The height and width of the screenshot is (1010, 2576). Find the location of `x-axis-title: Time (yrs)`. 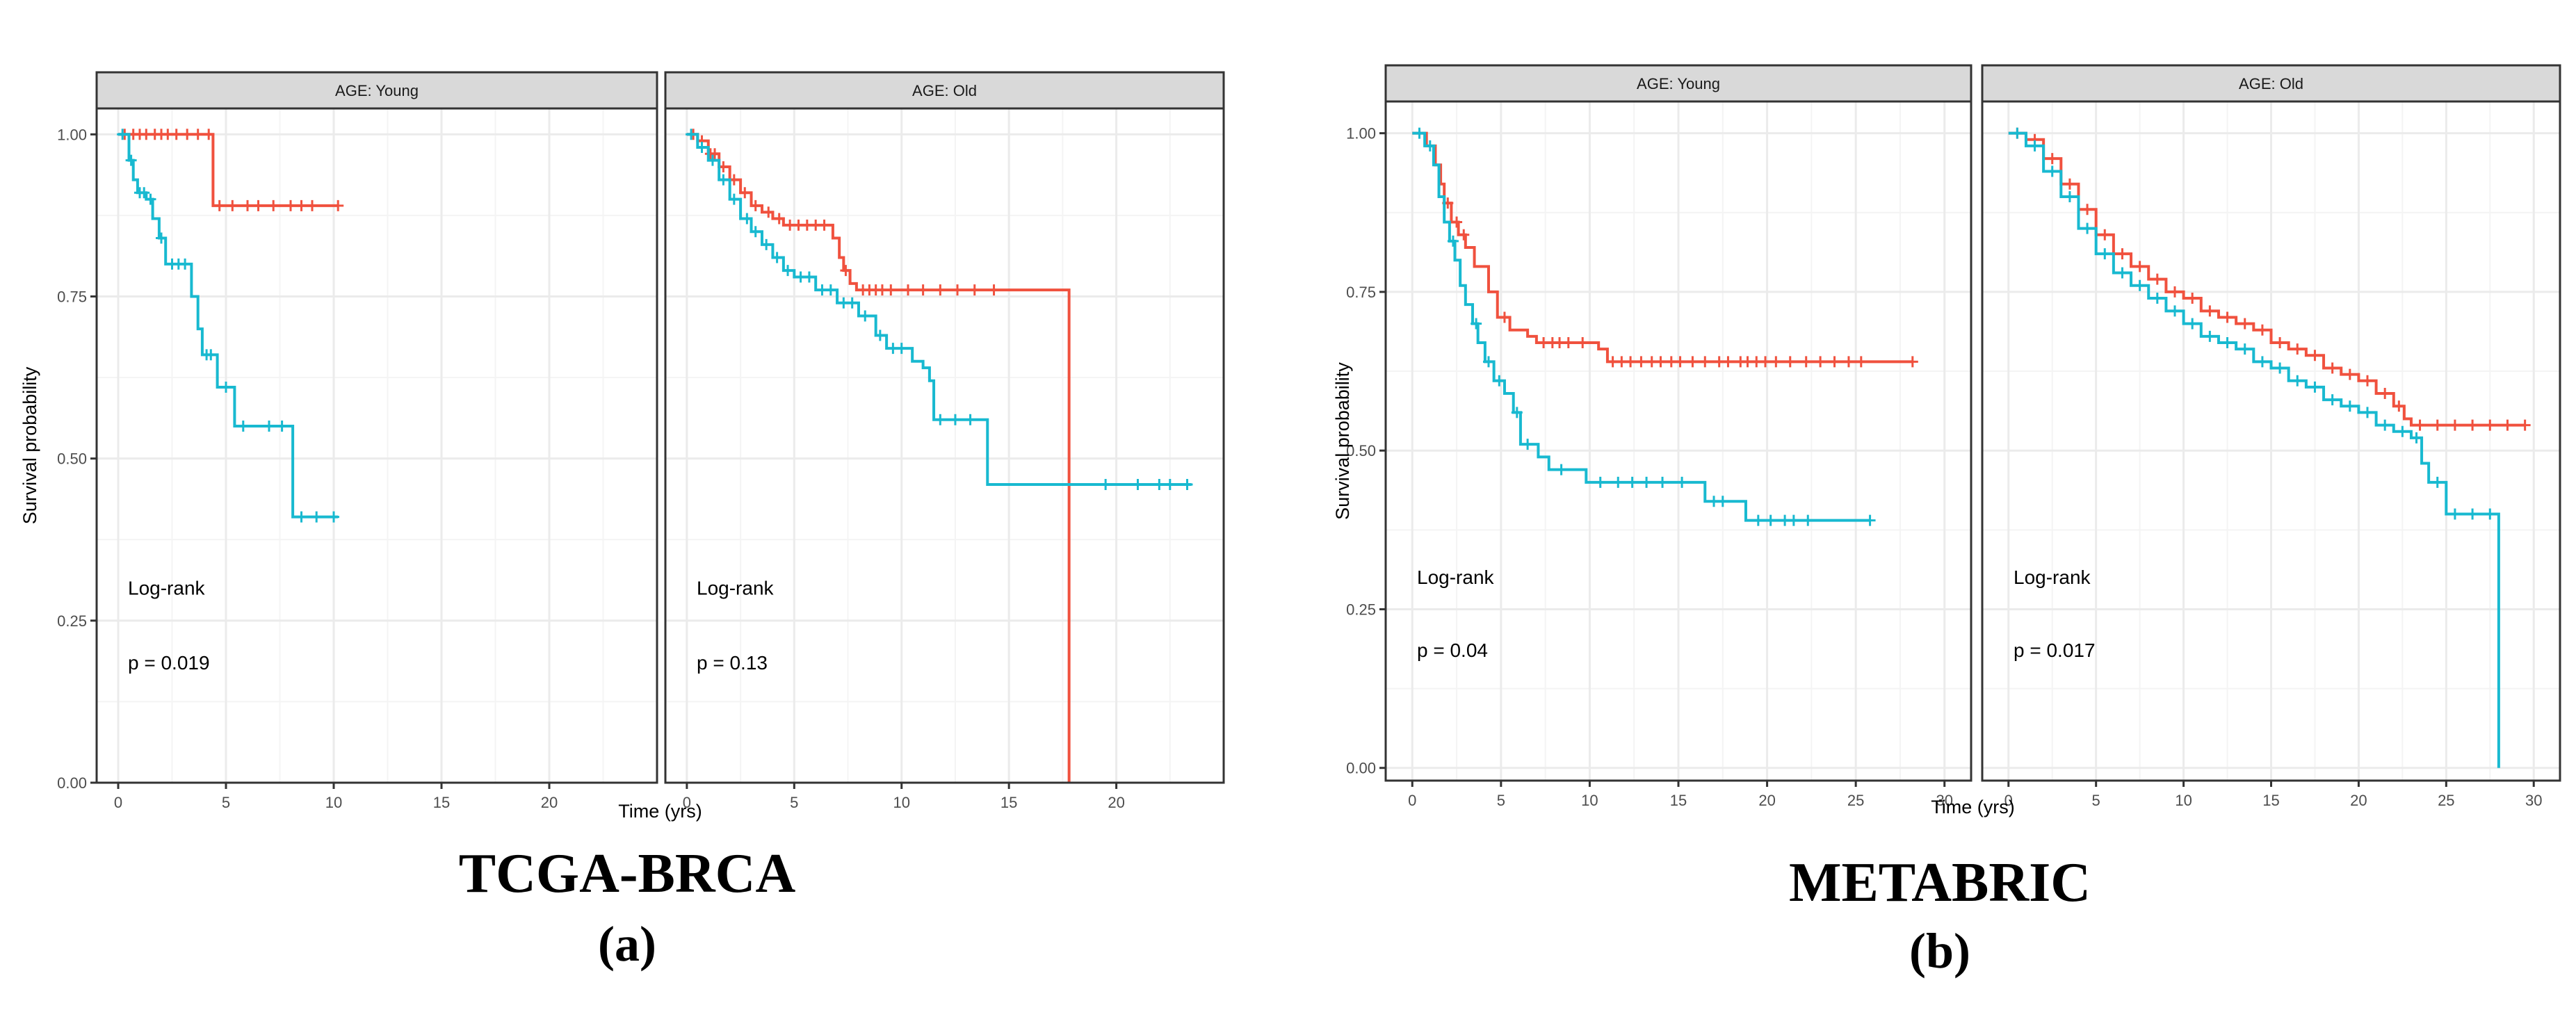

x-axis-title: Time (yrs) is located at coordinates (1972, 807).